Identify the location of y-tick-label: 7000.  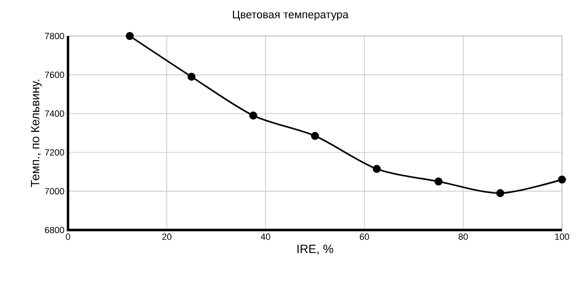
(54, 191).